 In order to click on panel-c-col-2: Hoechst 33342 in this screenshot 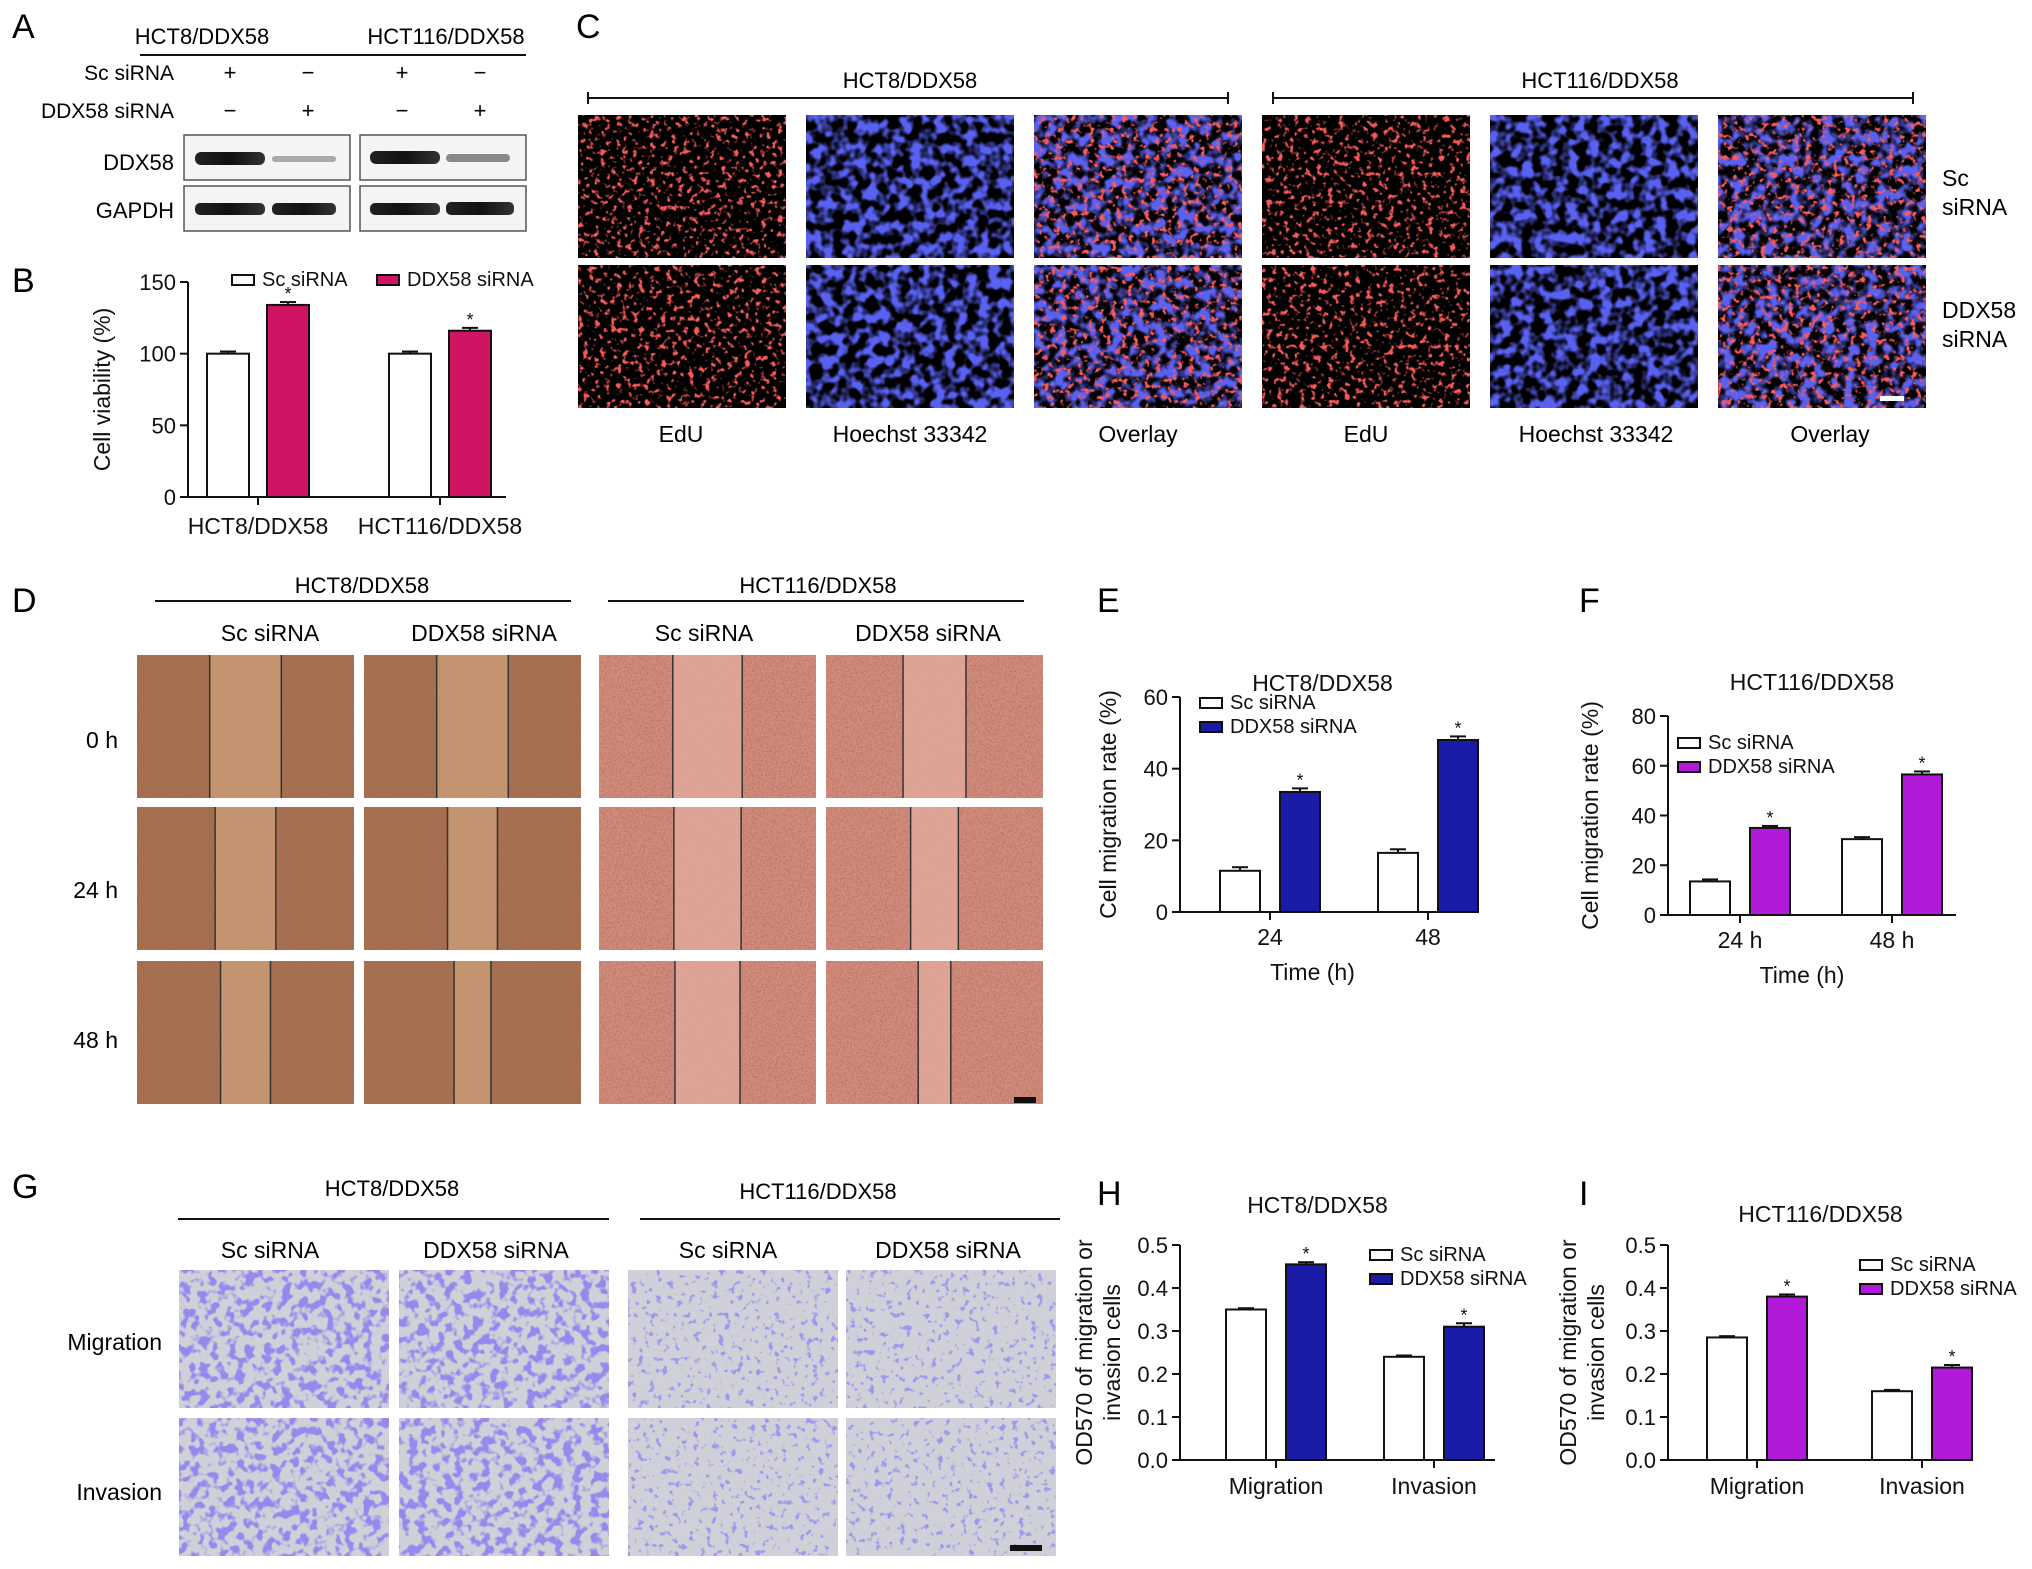, I will do `click(910, 434)`.